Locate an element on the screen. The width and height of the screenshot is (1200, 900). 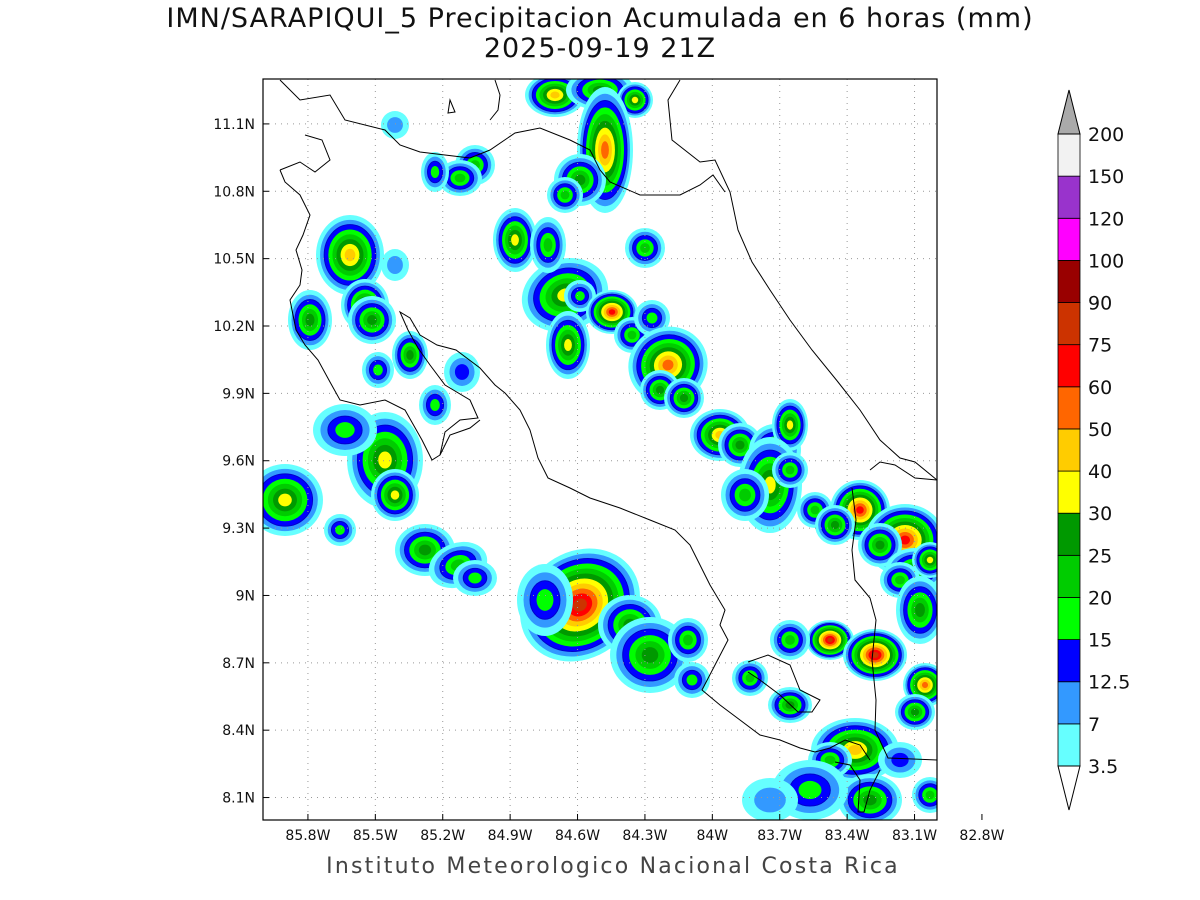
nicaragua-costa-rica-border is located at coordinates (502, 137).